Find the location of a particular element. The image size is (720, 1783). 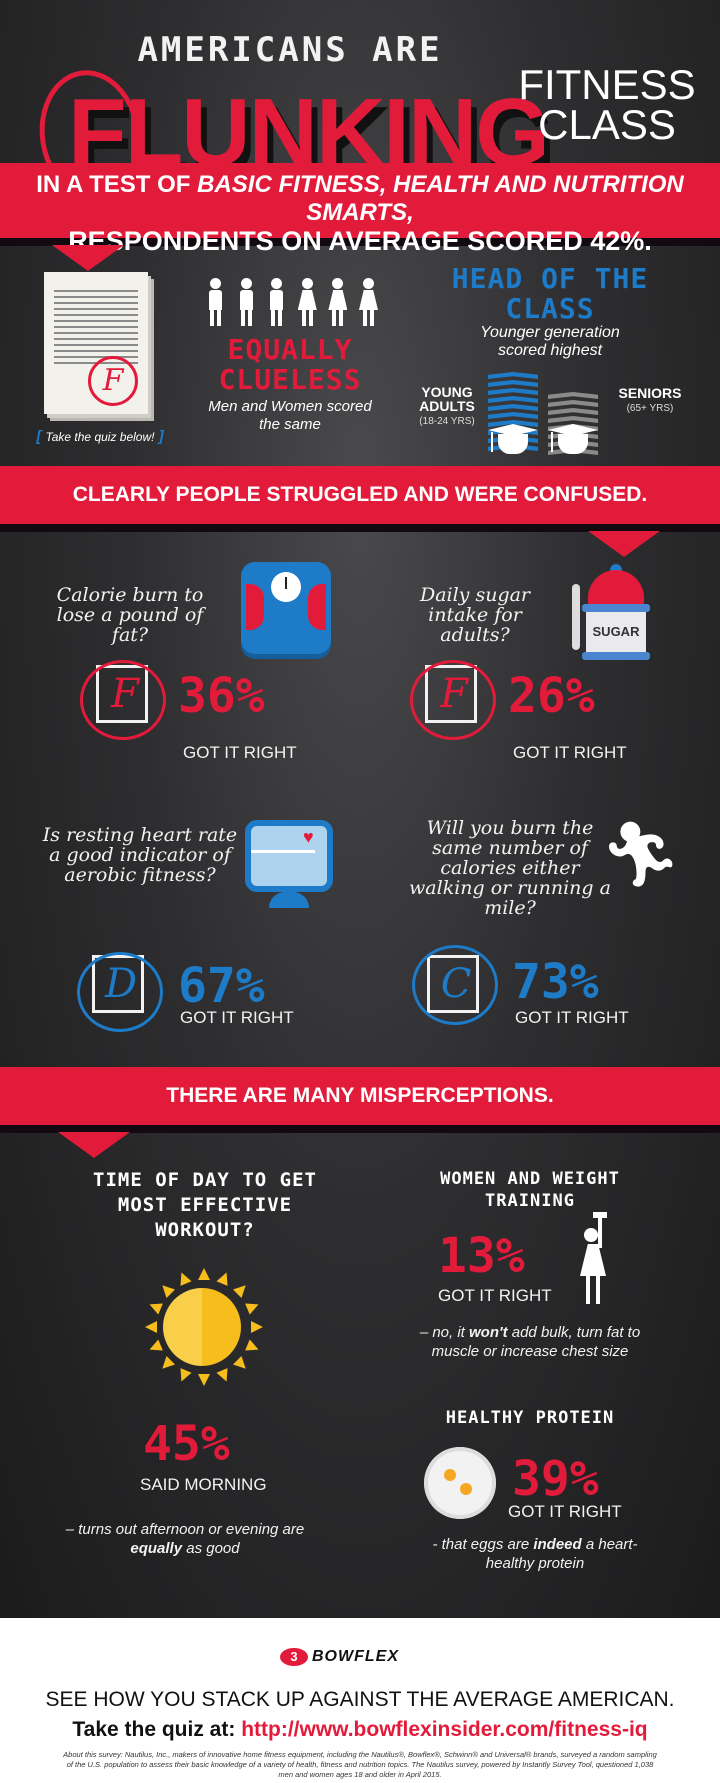

runner-icon: 🏃︎ is located at coordinates (641, 854).